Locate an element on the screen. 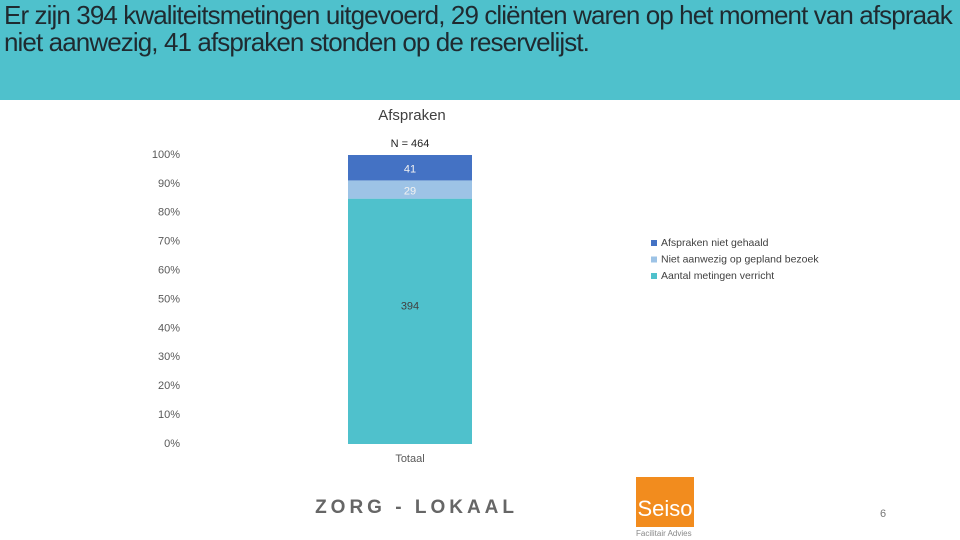 The height and width of the screenshot is (540, 960). logo-subtext: Facilitair Advies is located at coordinates (664, 533).